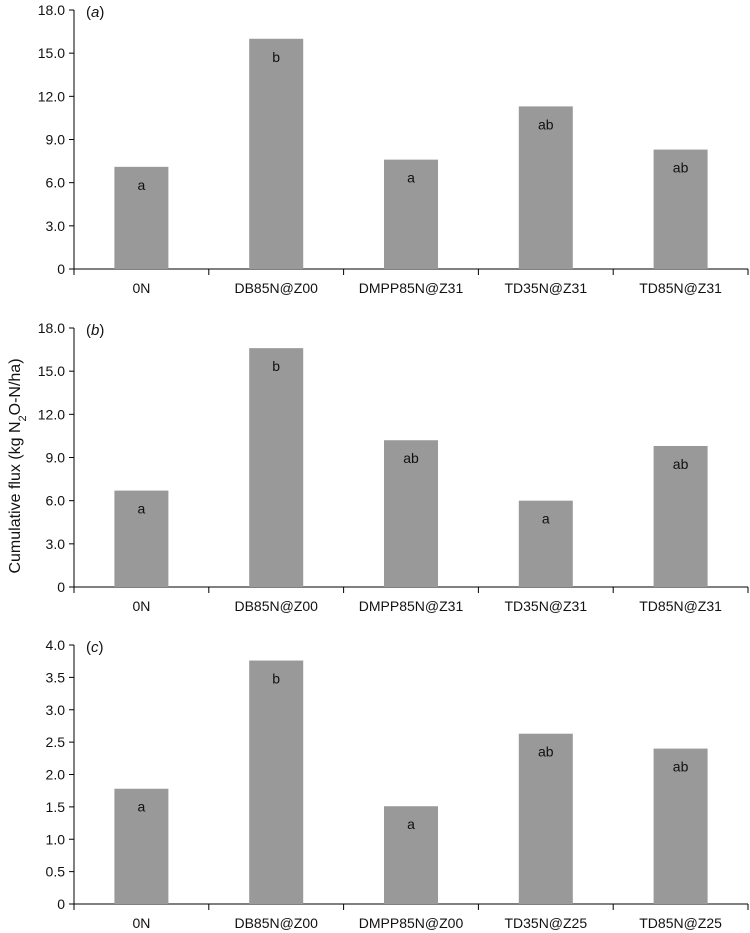 The width and height of the screenshot is (750, 933). I want to click on y-axis-label: Cumulative flux (kg N2O-N/ha), so click(18, 465).